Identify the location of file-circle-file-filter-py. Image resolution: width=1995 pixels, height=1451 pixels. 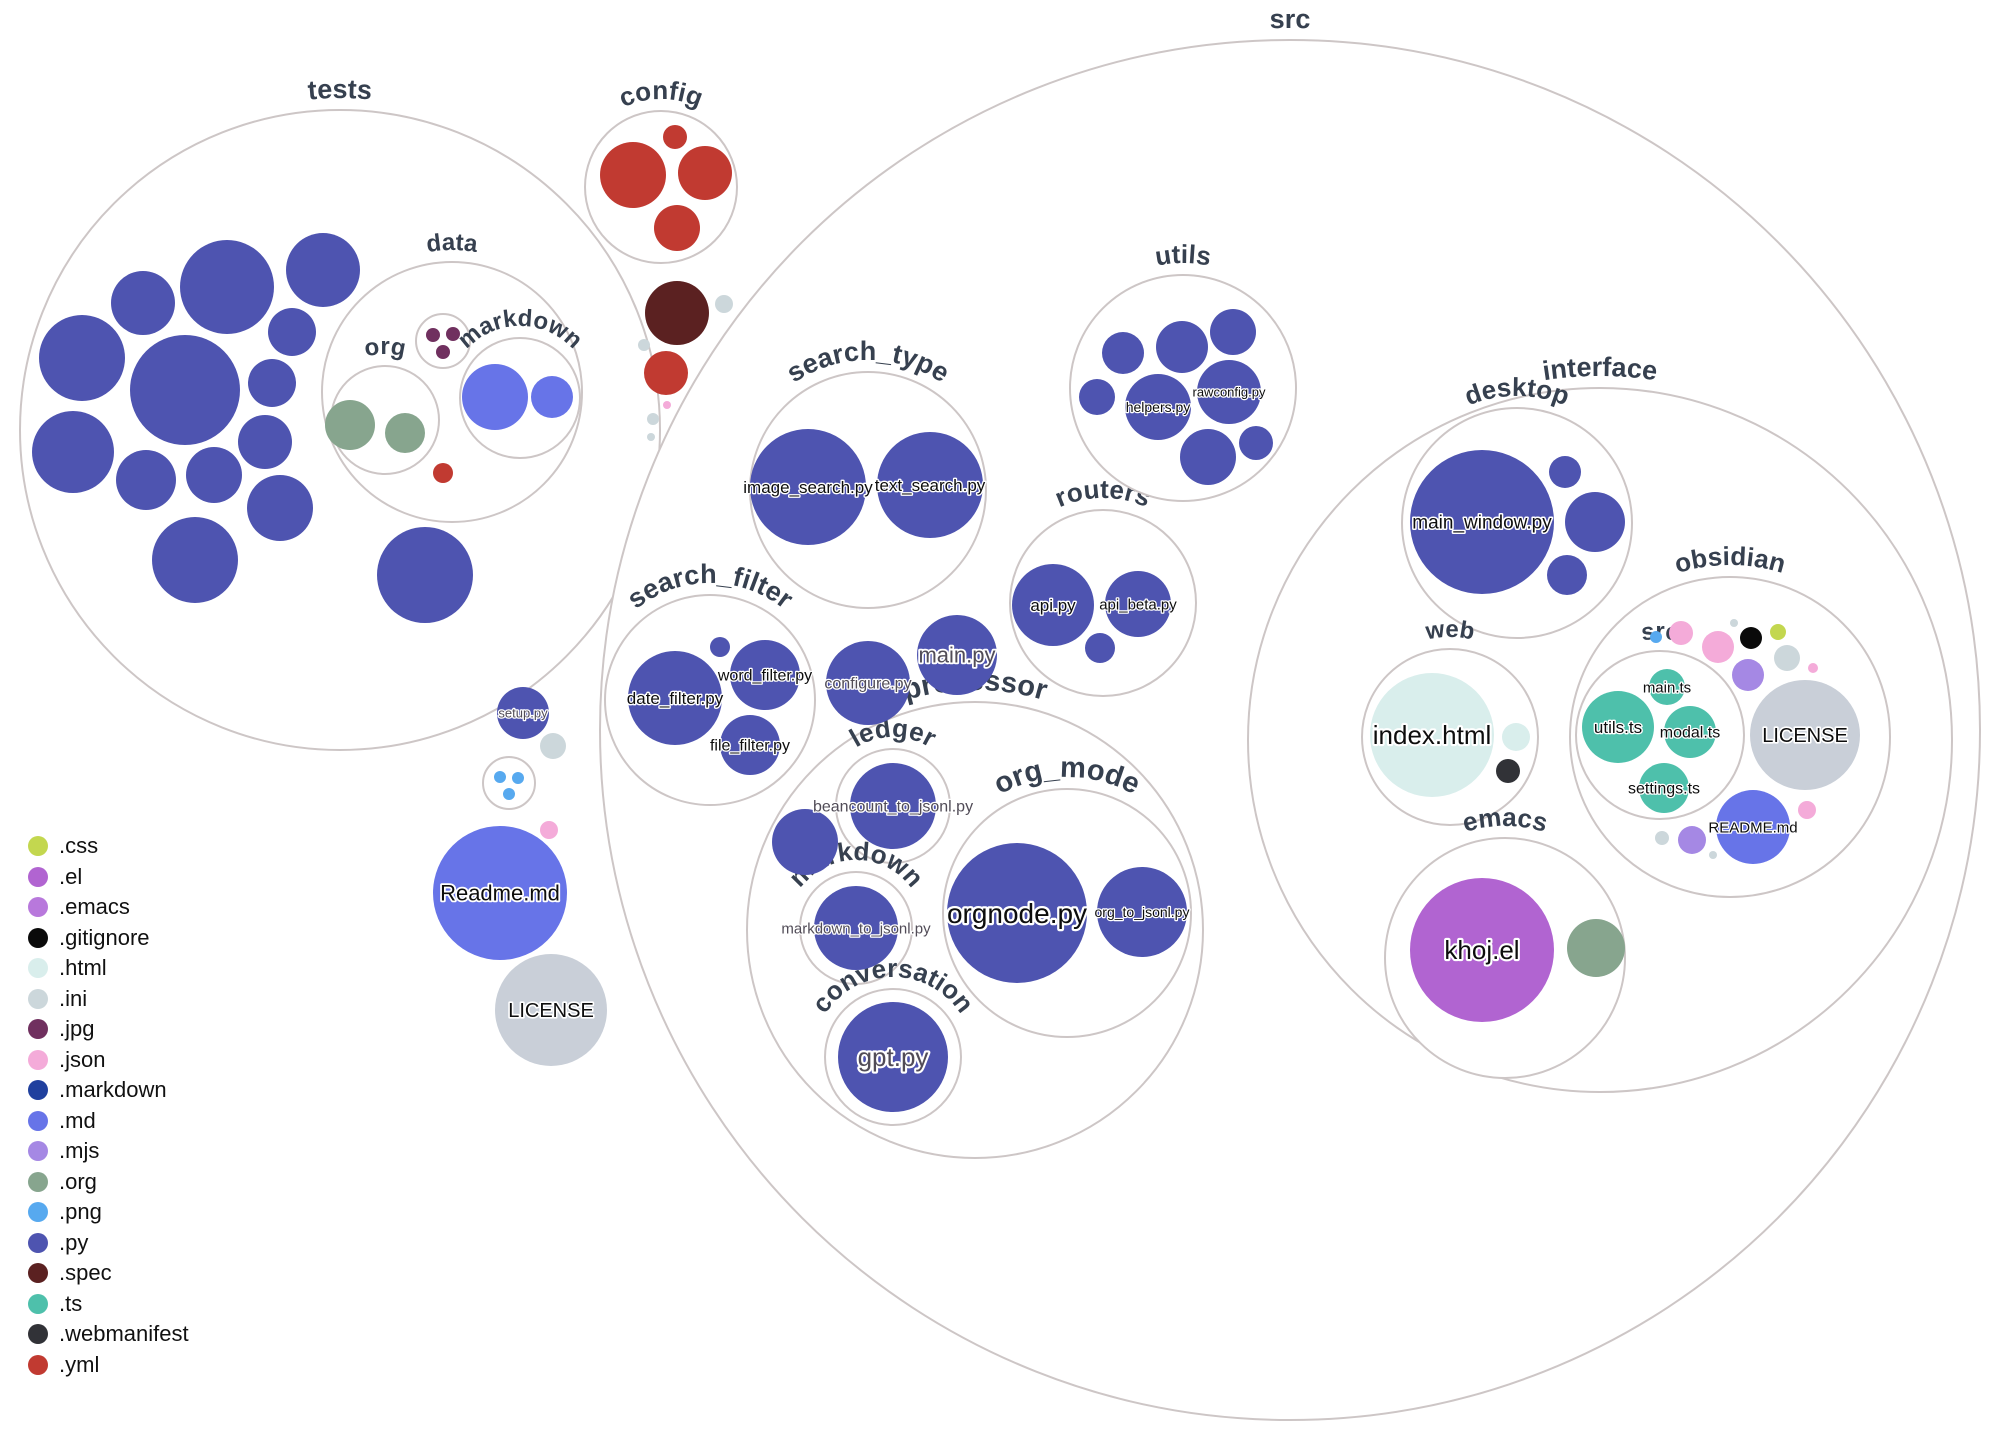
(750, 745).